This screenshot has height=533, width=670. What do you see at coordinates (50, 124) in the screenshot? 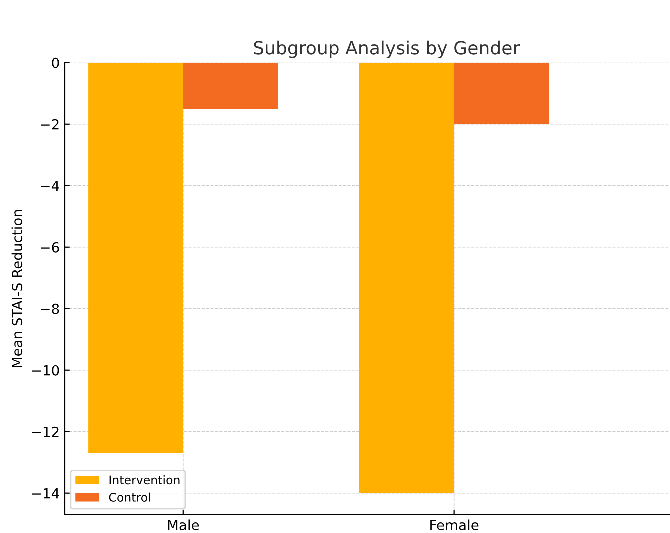
I see `y-tick-label: −2` at bounding box center [50, 124].